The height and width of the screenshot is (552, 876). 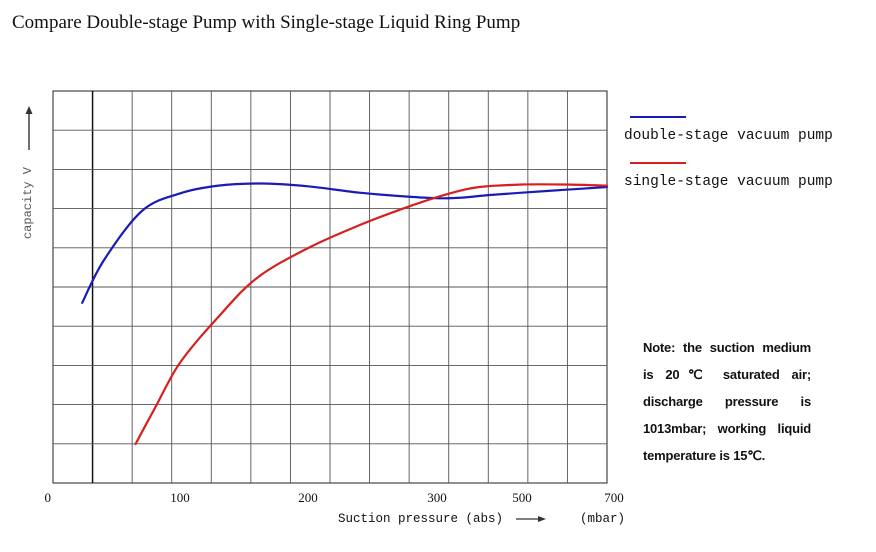 What do you see at coordinates (614, 497) in the screenshot?
I see `x-tick-label: 700` at bounding box center [614, 497].